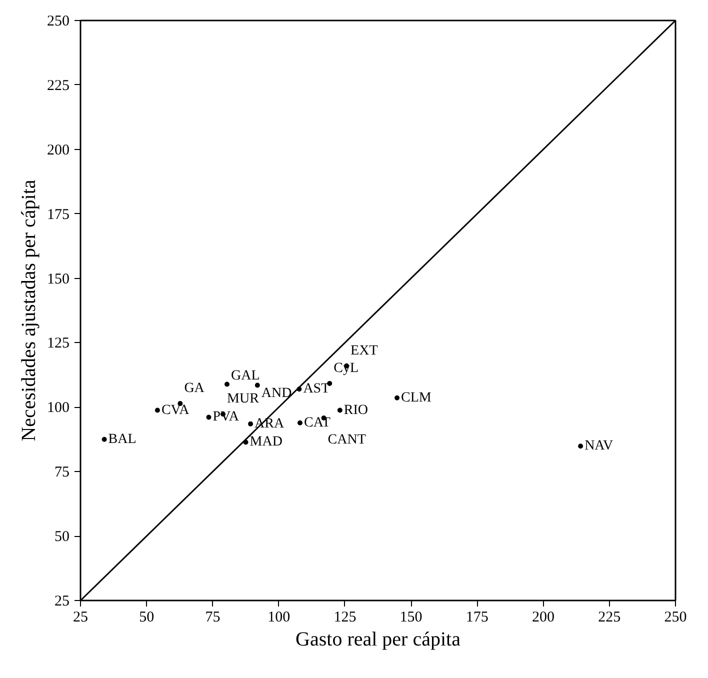 The image size is (708, 678). What do you see at coordinates (62, 472) in the screenshot?
I see `y-tick-label: 75` at bounding box center [62, 472].